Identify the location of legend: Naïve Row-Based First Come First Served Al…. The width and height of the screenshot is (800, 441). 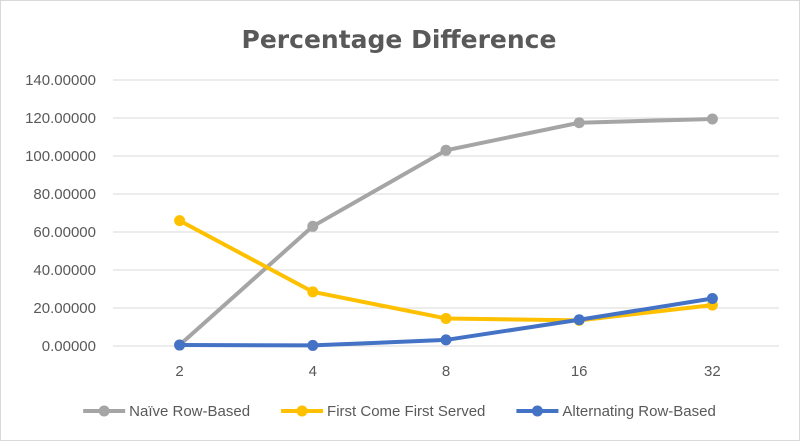
(399, 411).